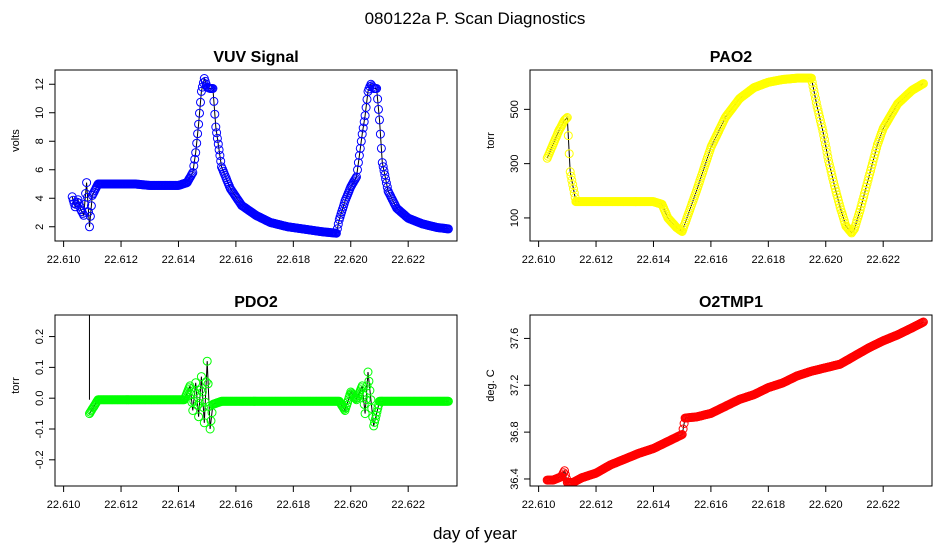  I want to click on pdo2-title: PDO2, so click(256, 302).